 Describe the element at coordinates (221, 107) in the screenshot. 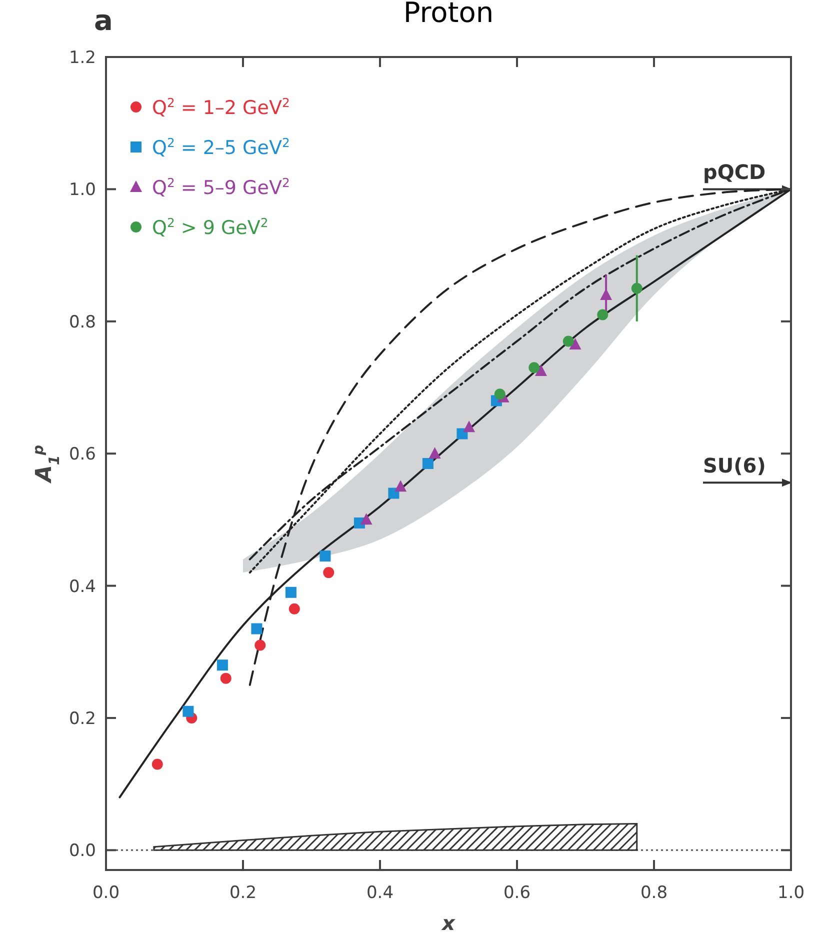

I see `legend-label: Q$^{2}$ = 1–2 GeV$^{2}$` at that location.